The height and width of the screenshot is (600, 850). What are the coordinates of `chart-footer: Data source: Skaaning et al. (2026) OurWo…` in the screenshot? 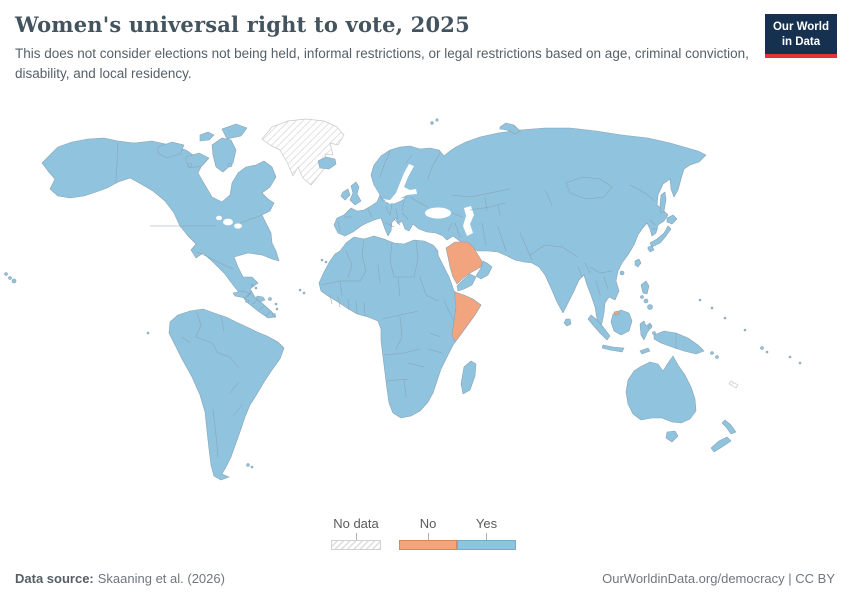 It's located at (425, 578).